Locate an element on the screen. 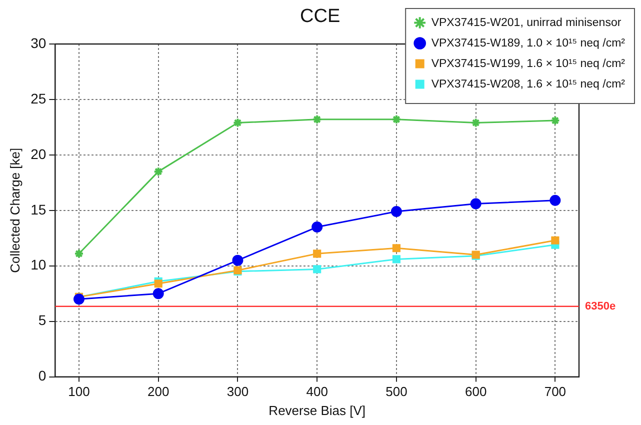  x-tick-label: 100 is located at coordinates (79, 392).